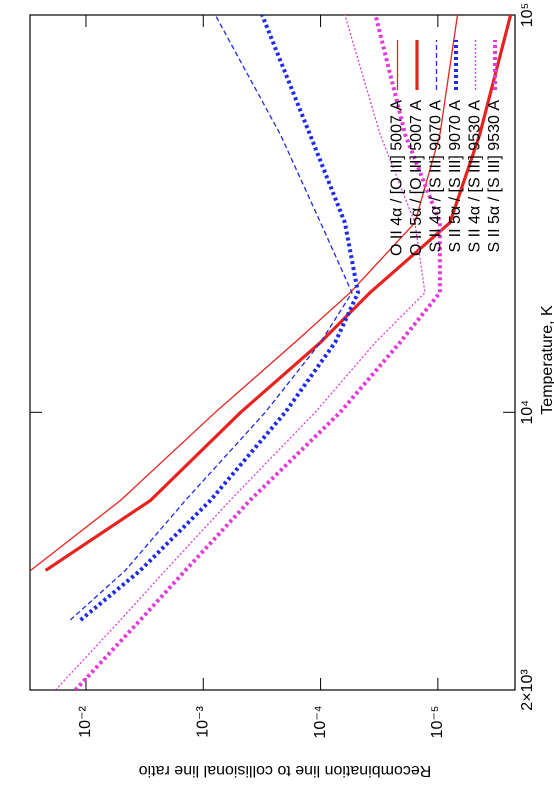 The image size is (554, 789). Describe the element at coordinates (527, 690) in the screenshot. I see `x-tick-label: 2×10³` at that location.